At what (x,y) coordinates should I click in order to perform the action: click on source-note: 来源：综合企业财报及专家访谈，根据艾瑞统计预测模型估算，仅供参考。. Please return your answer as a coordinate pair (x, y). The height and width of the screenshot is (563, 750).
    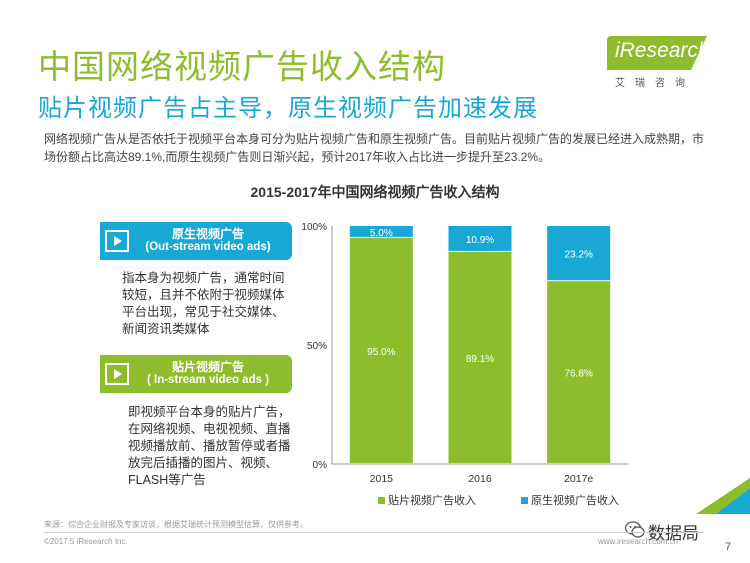
    Looking at the image, I should click on (176, 524).